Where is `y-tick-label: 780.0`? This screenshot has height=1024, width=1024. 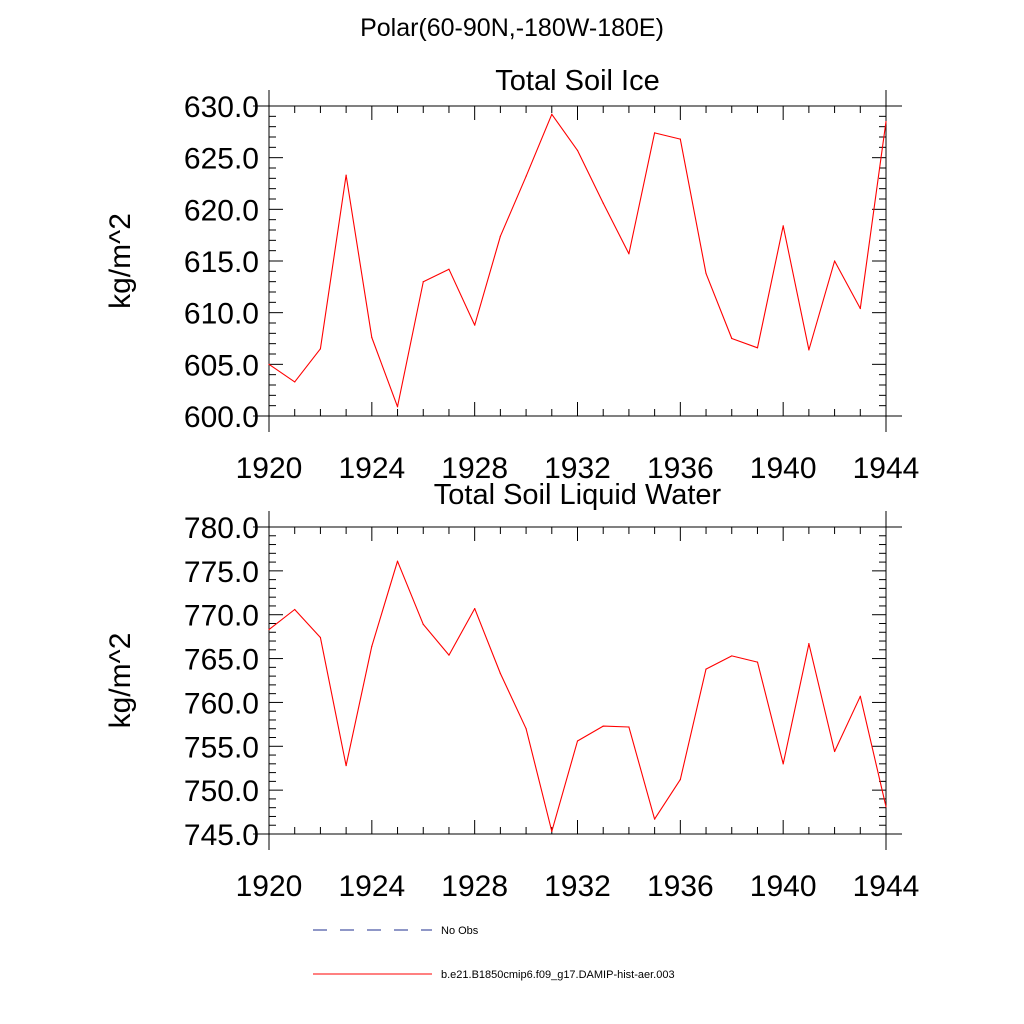
y-tick-label: 780.0 is located at coordinates (221, 528).